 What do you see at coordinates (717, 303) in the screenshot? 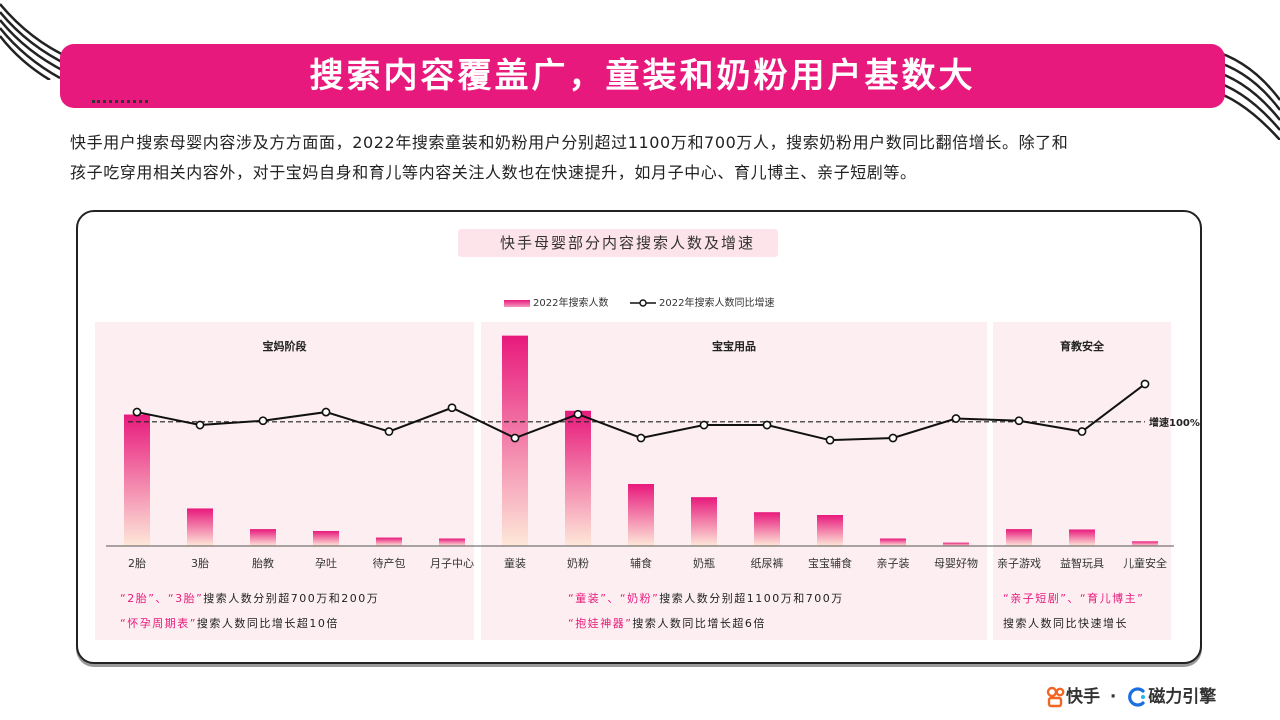
I see `legend-line-label: 2022年搜索人数同比增速` at bounding box center [717, 303].